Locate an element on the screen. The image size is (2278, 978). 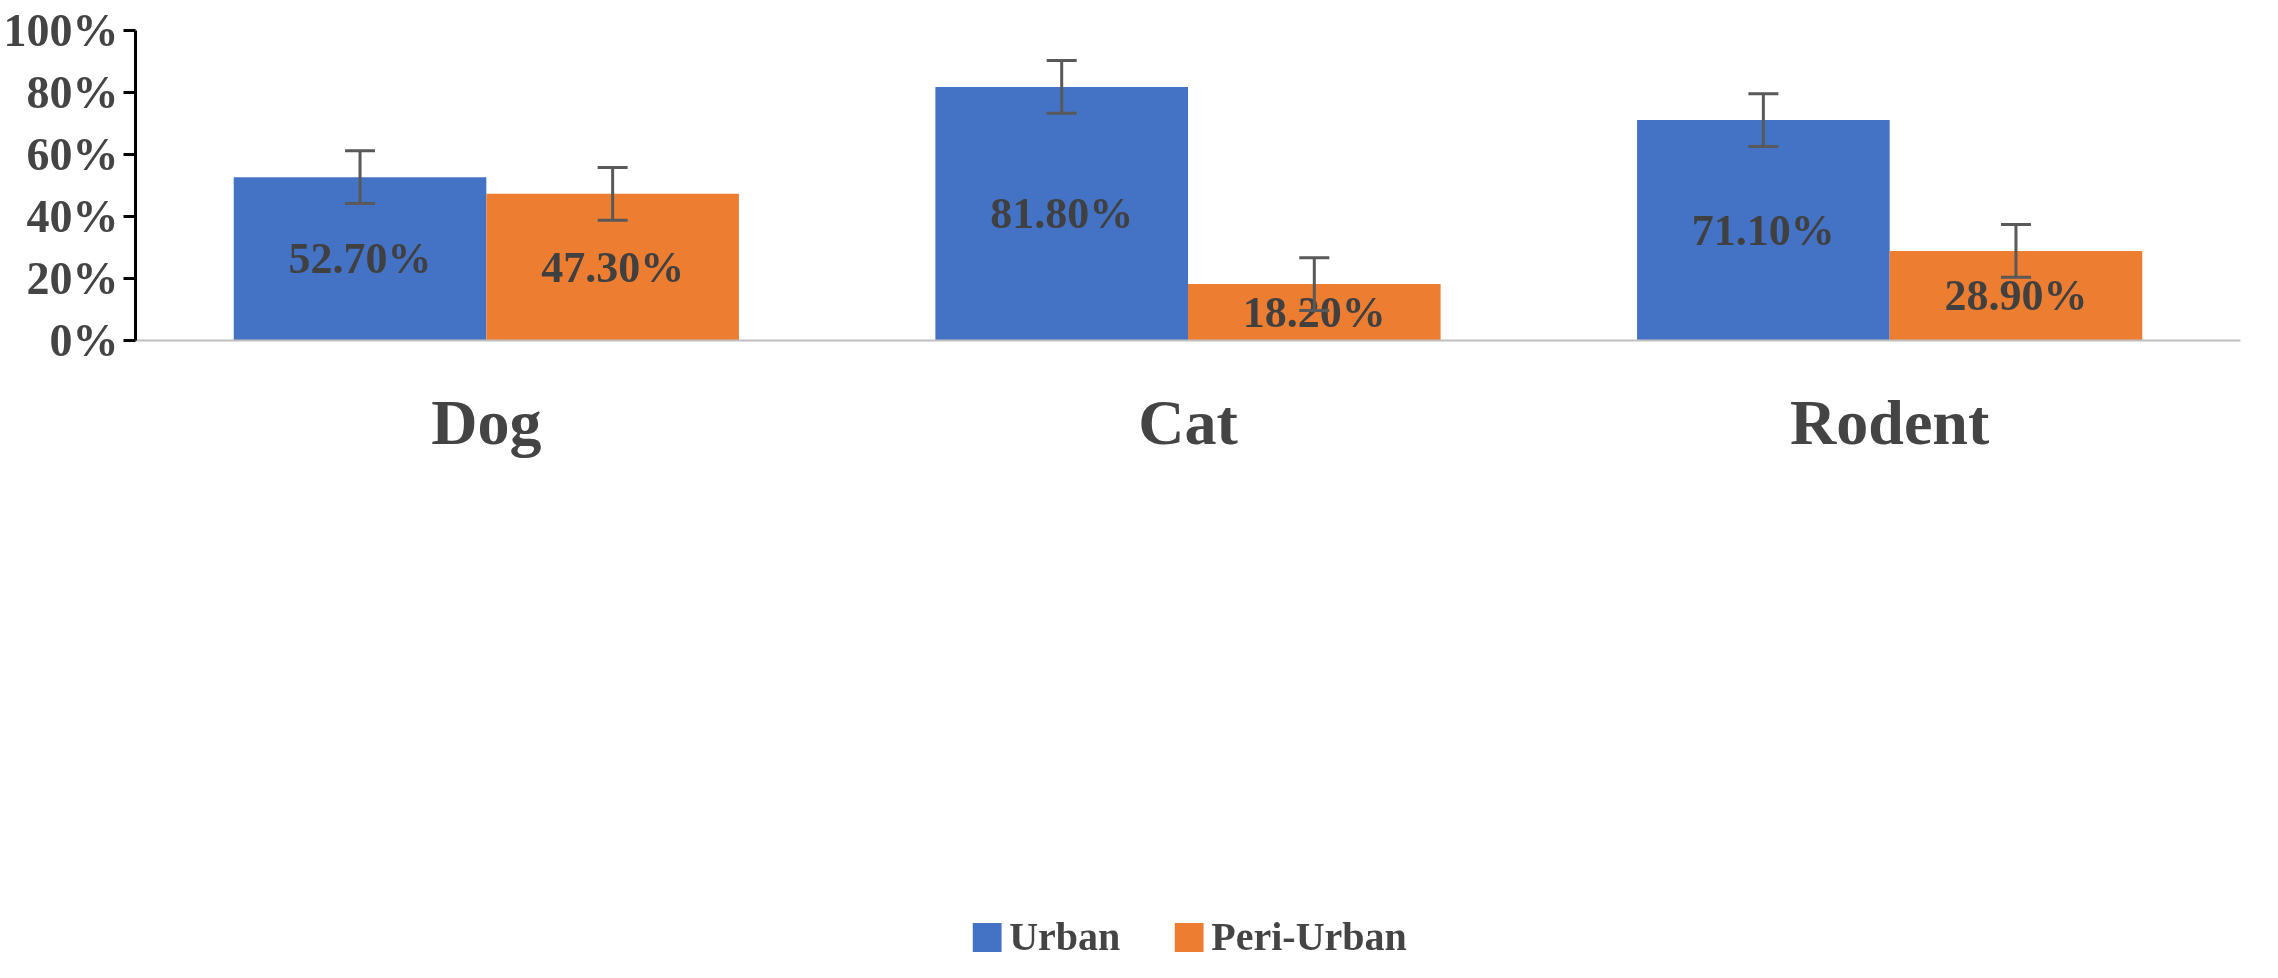
data-label: 71.10% is located at coordinates (1763, 230).